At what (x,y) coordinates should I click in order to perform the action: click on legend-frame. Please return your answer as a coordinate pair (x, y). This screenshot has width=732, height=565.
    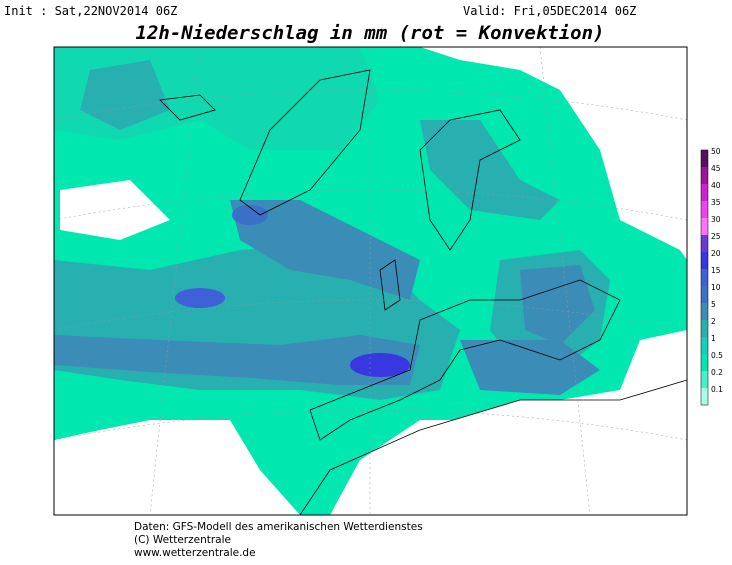
    Looking at the image, I should click on (704, 277).